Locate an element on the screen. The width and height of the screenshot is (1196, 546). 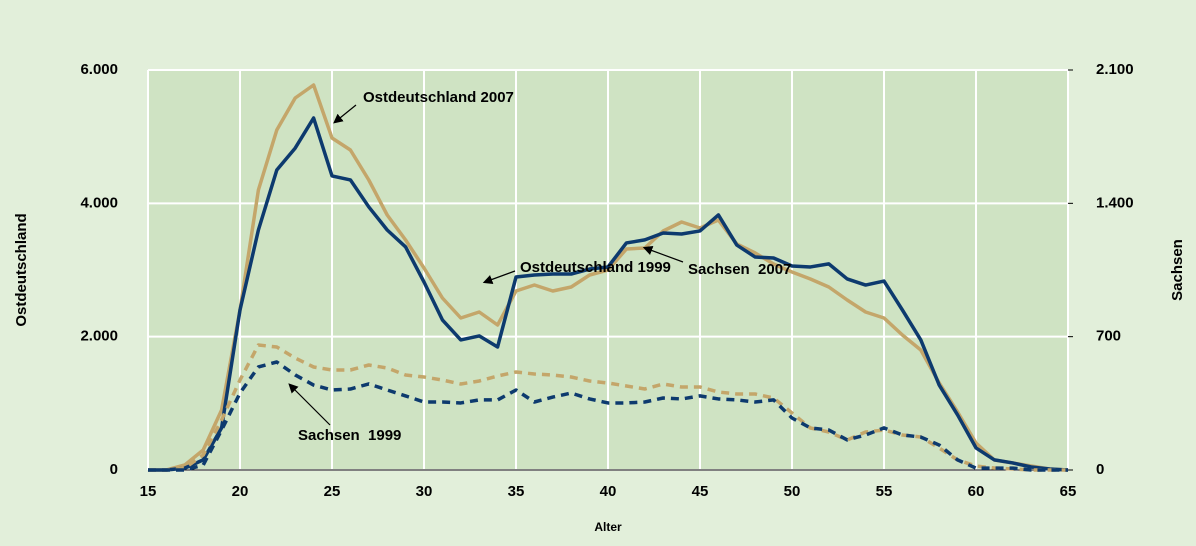
x-tick-label: 15 is located at coordinates (148, 491).